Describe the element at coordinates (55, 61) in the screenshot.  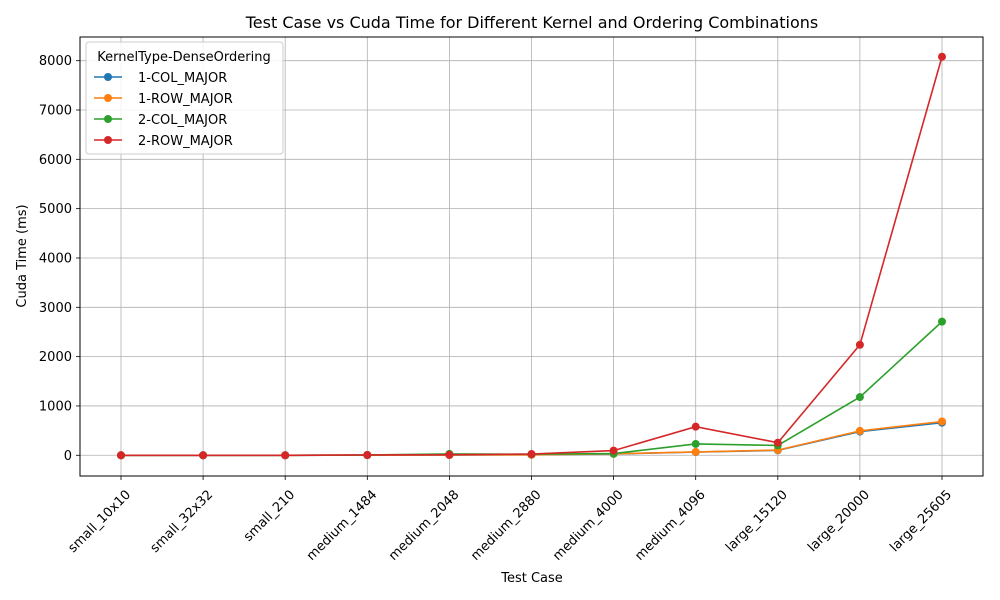
I see `y-tick-label: 8000` at that location.